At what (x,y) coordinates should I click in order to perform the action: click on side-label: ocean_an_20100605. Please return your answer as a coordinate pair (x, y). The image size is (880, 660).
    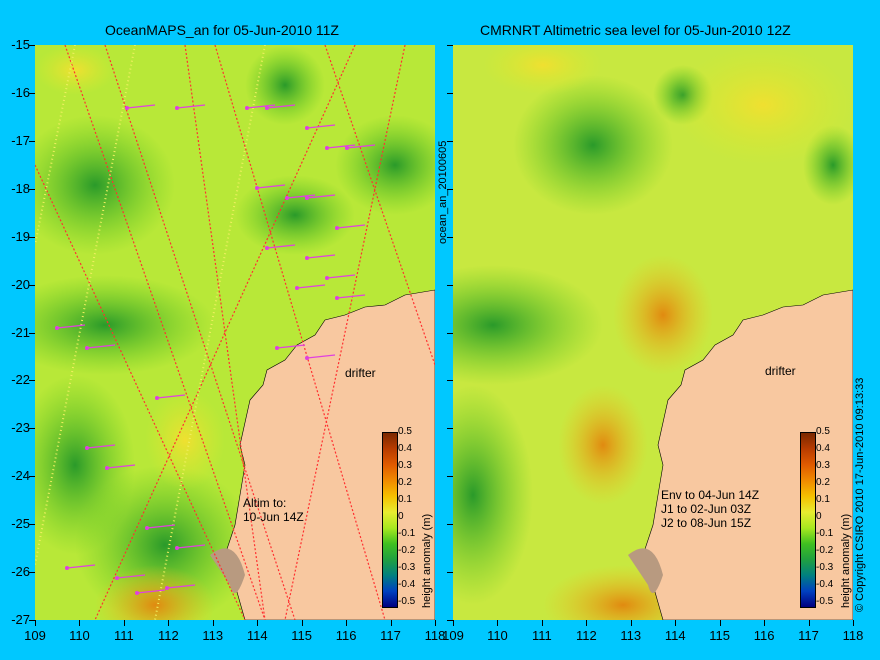
    Looking at the image, I should click on (443, 192).